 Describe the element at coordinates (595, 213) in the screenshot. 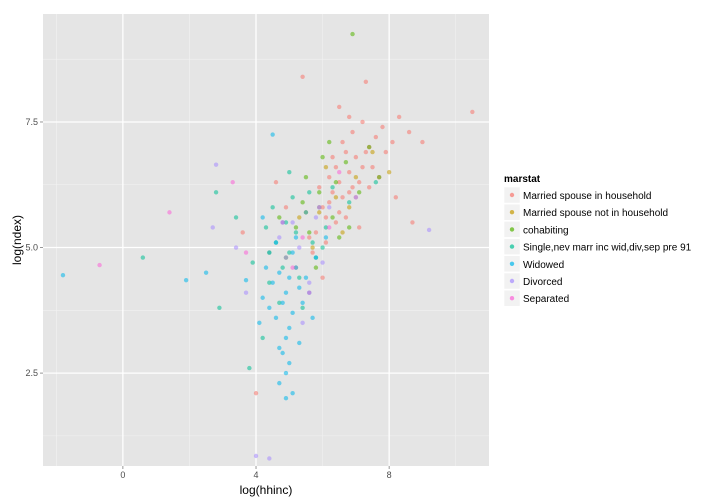

I see `legend-label: Married spouse not in household` at that location.